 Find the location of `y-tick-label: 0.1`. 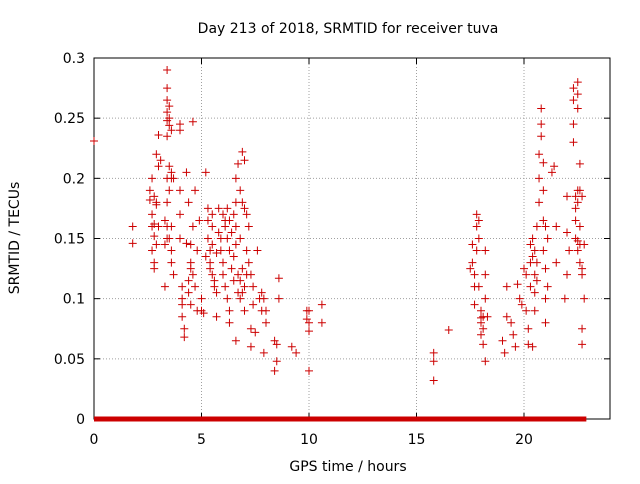

y-tick-label: 0.1 is located at coordinates (74, 300).